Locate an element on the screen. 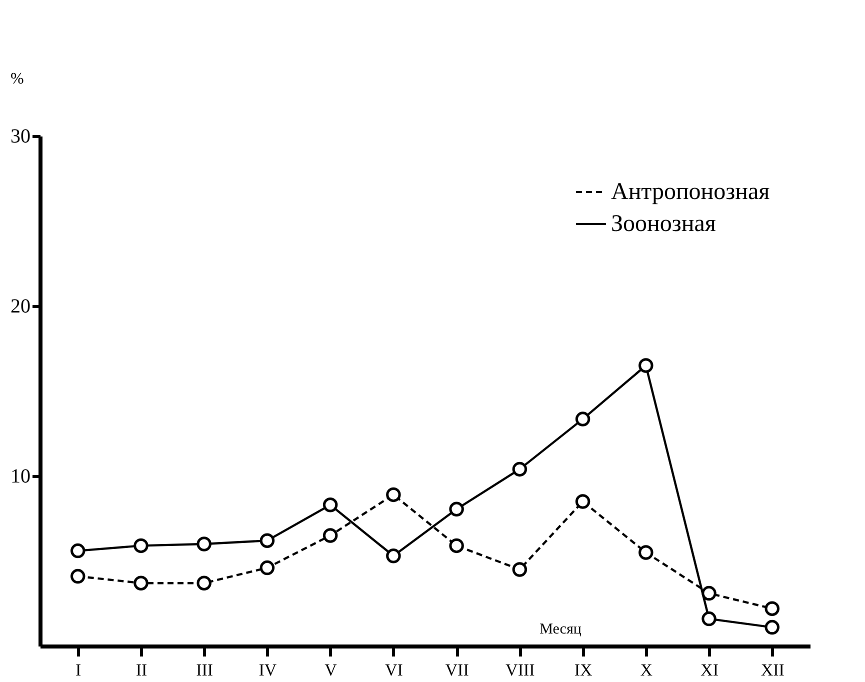 The width and height of the screenshot is (865, 682). x-tick-label: VI is located at coordinates (394, 670).